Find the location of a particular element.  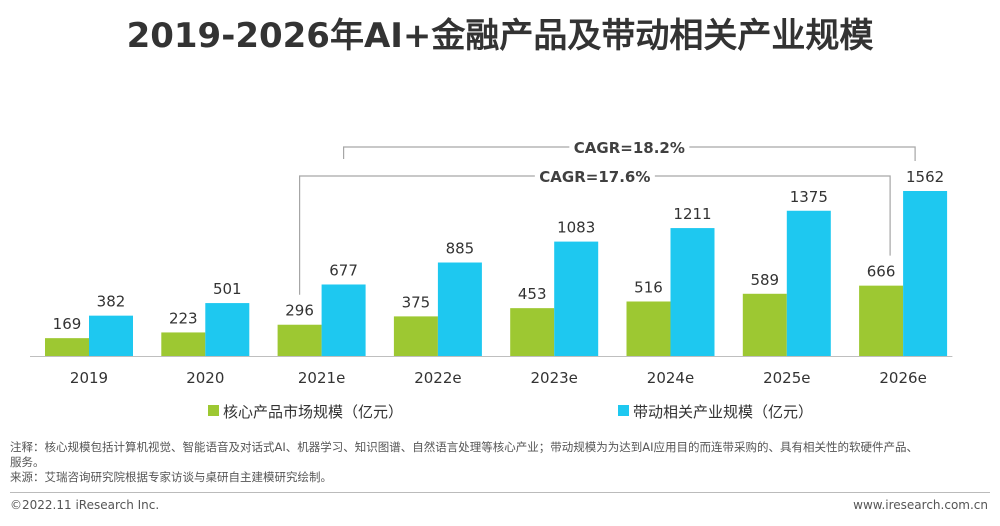

data-label-related-2024e: 1211 is located at coordinates (692, 214).